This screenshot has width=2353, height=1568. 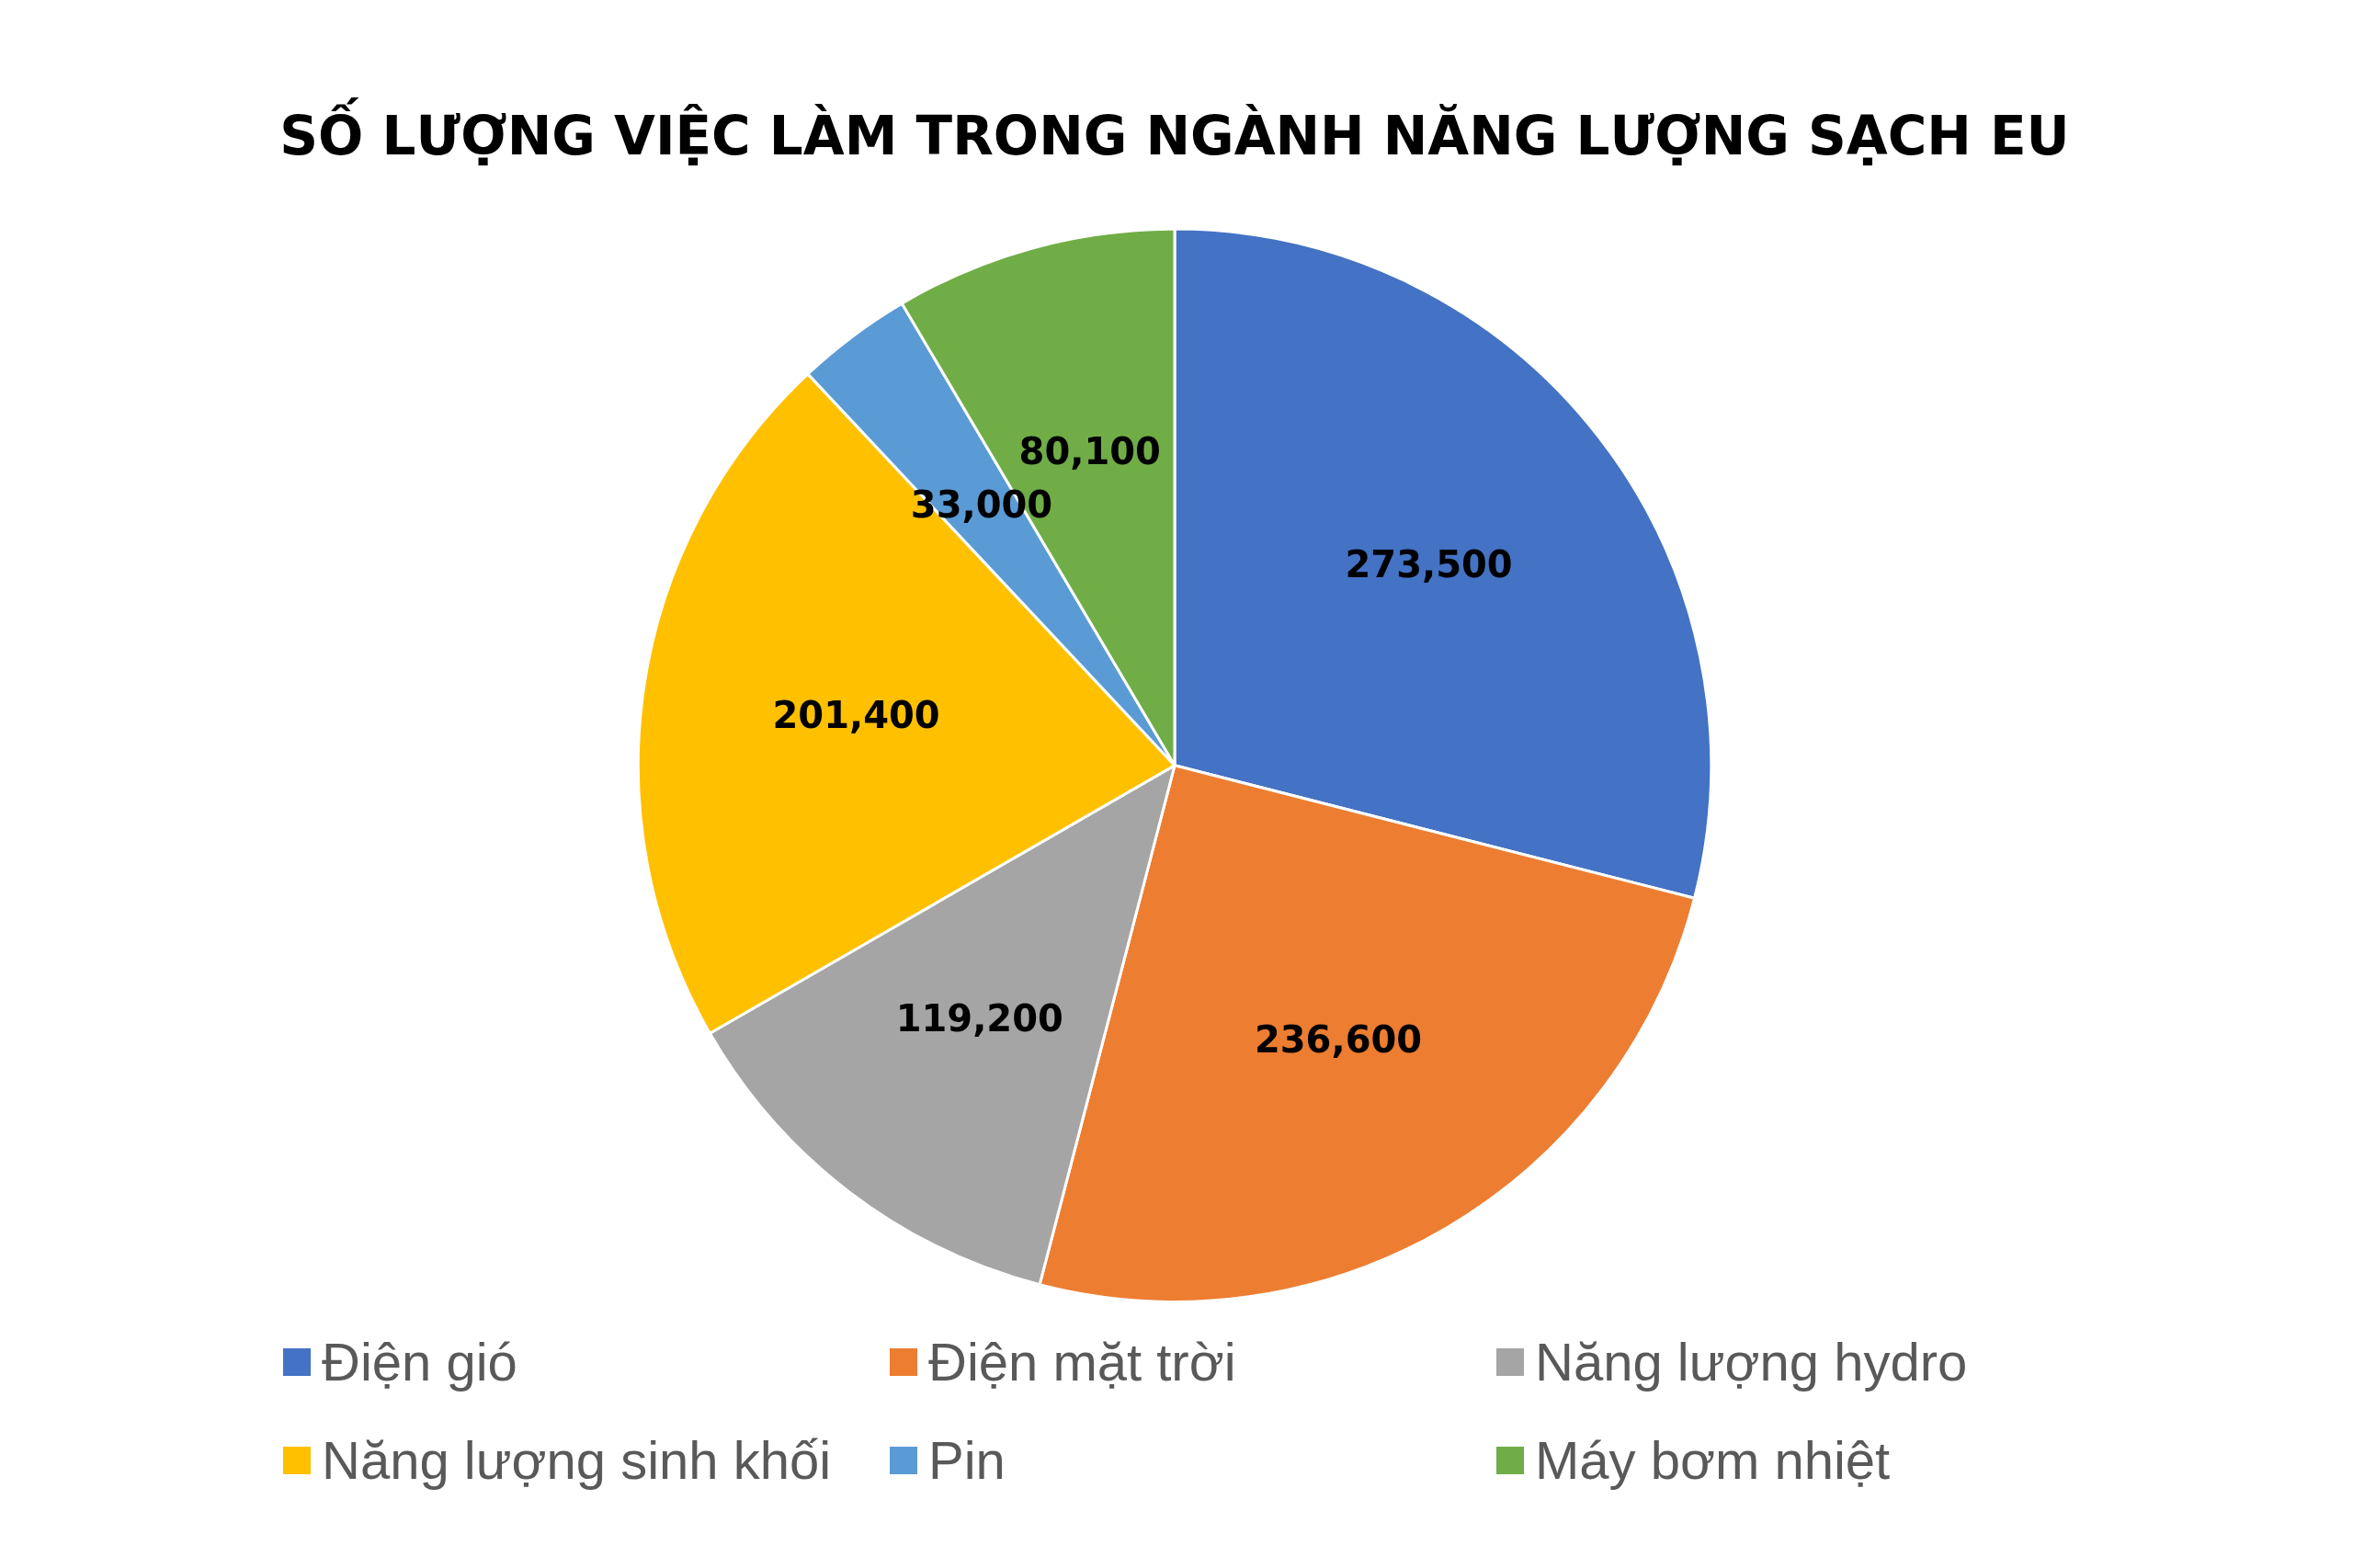 What do you see at coordinates (1713, 1460) in the screenshot?
I see `legend-label: Máy bơm nhiệt` at bounding box center [1713, 1460].